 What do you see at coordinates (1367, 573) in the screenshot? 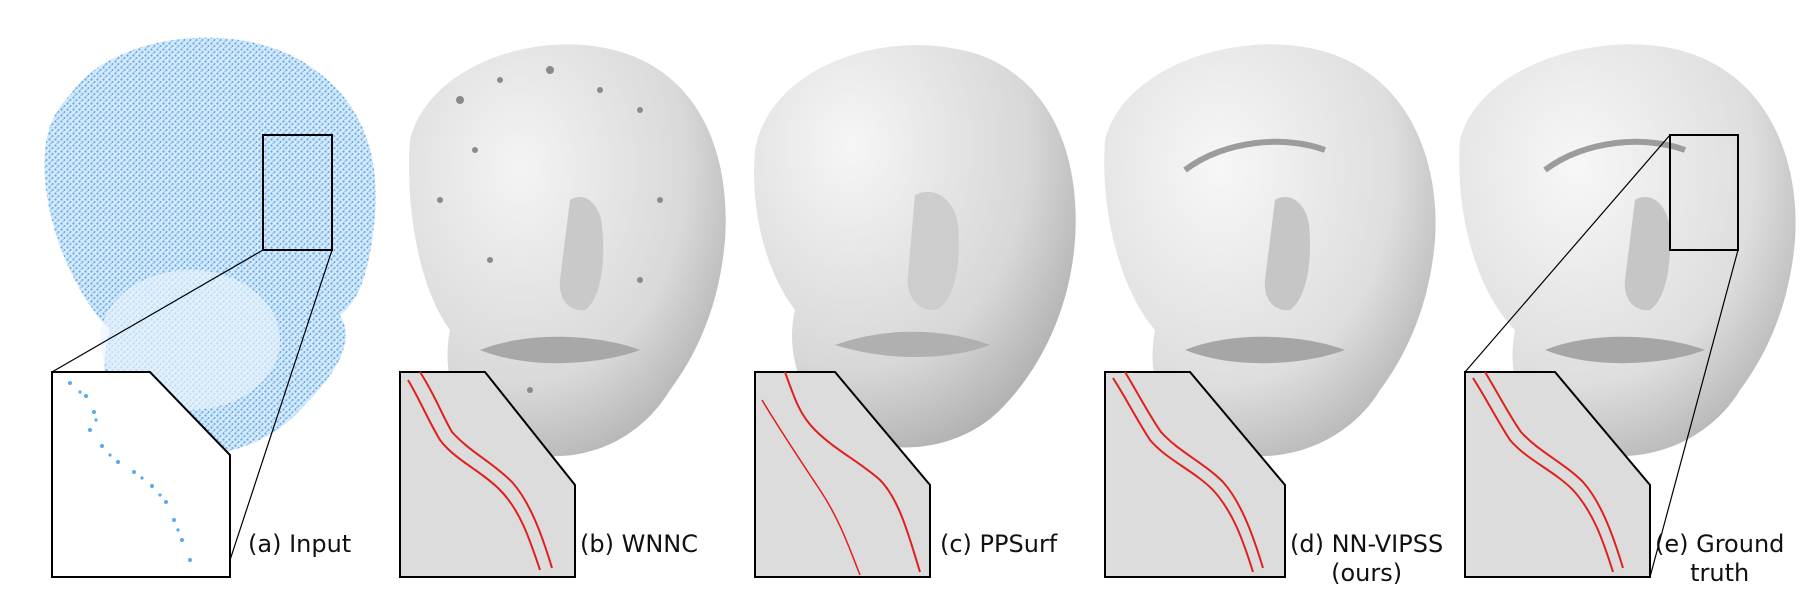
I see `caption-line: (ours)` at bounding box center [1367, 573].